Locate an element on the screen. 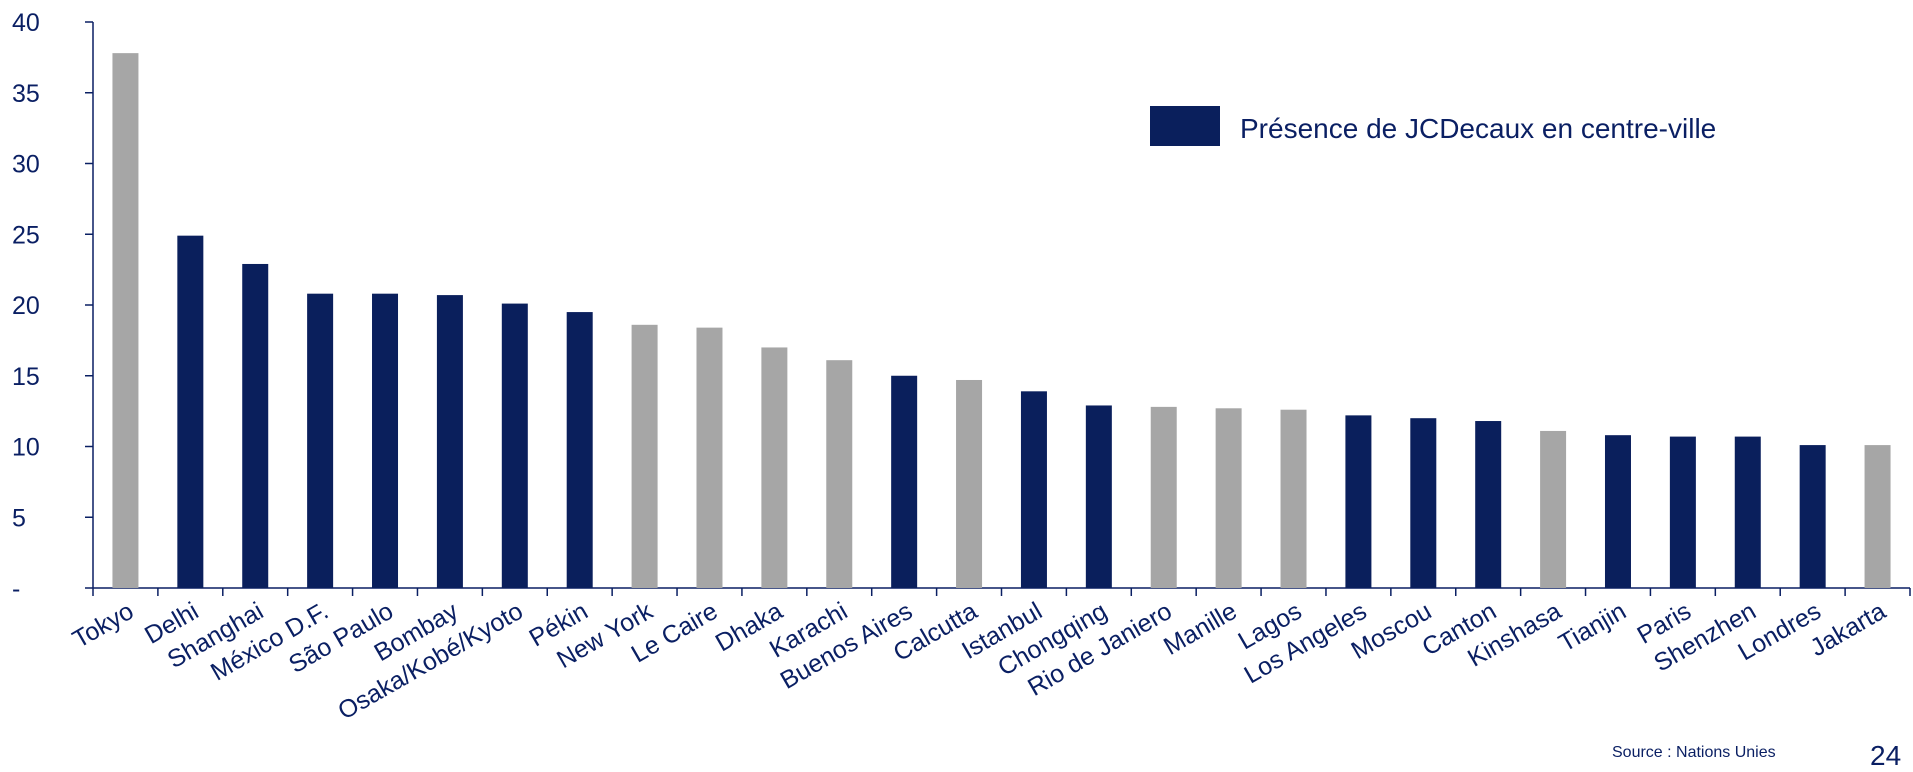  legend-label: Présence de JCDecaux en centre-ville is located at coordinates (1478, 128).